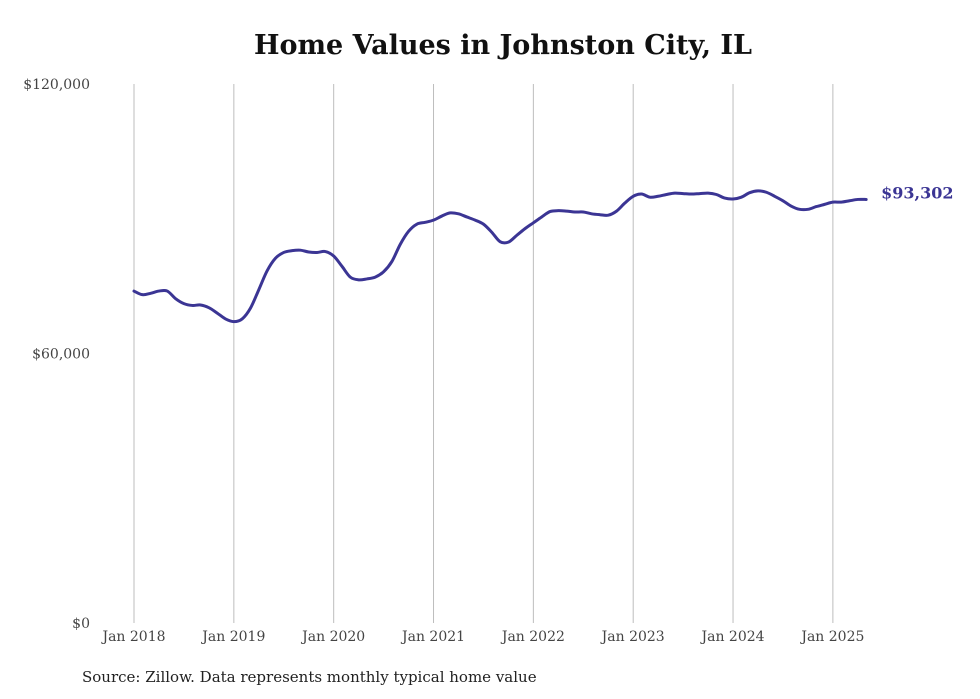 The image size is (980, 699). What do you see at coordinates (532, 637) in the screenshot?
I see `x-tick-label: Jan 2022` at bounding box center [532, 637].